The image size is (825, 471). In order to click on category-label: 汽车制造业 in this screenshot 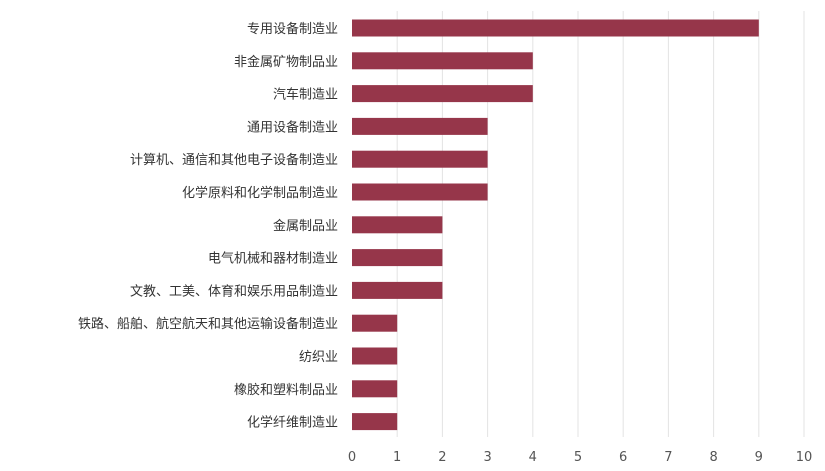, I will do `click(305, 95)`.